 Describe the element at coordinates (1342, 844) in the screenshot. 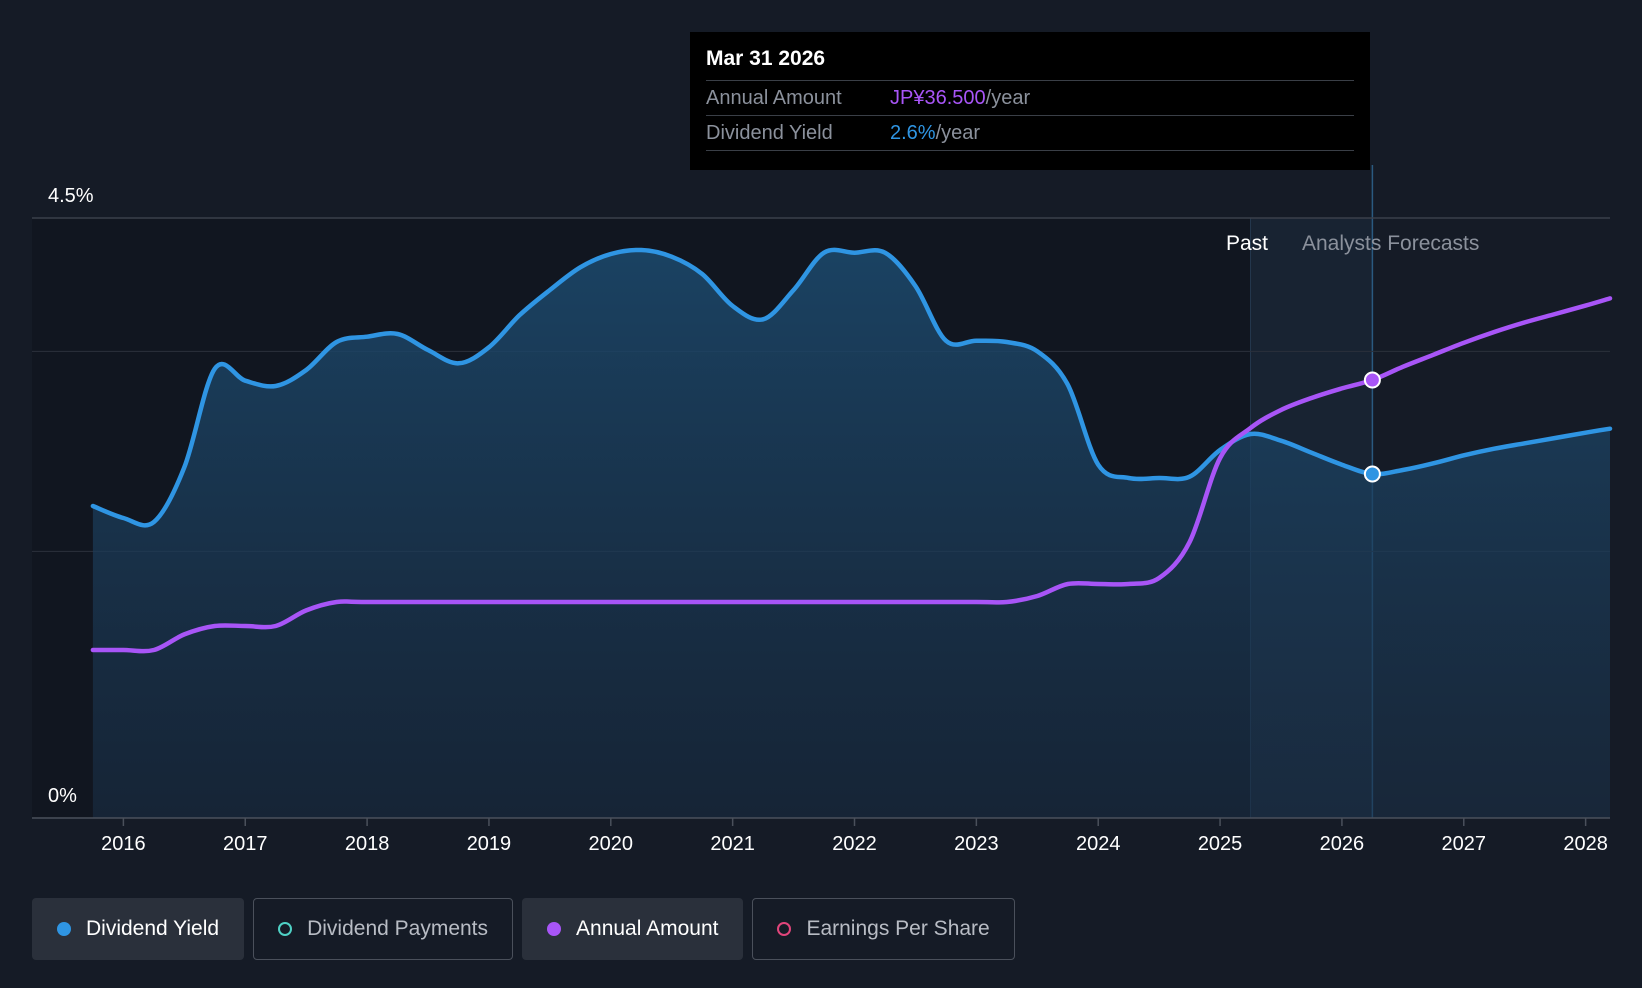

I see `x-tick-label: 2026` at that location.